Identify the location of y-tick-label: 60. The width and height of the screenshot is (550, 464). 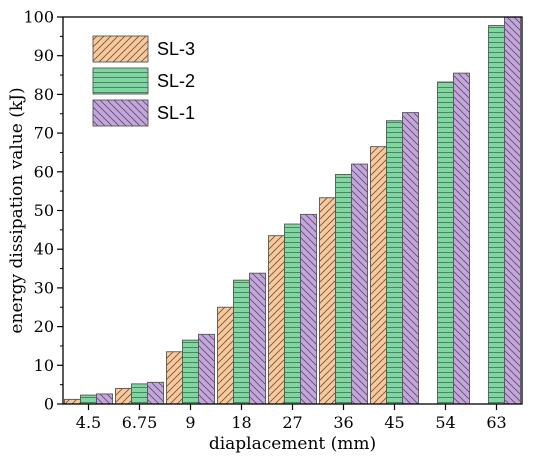
(44, 171).